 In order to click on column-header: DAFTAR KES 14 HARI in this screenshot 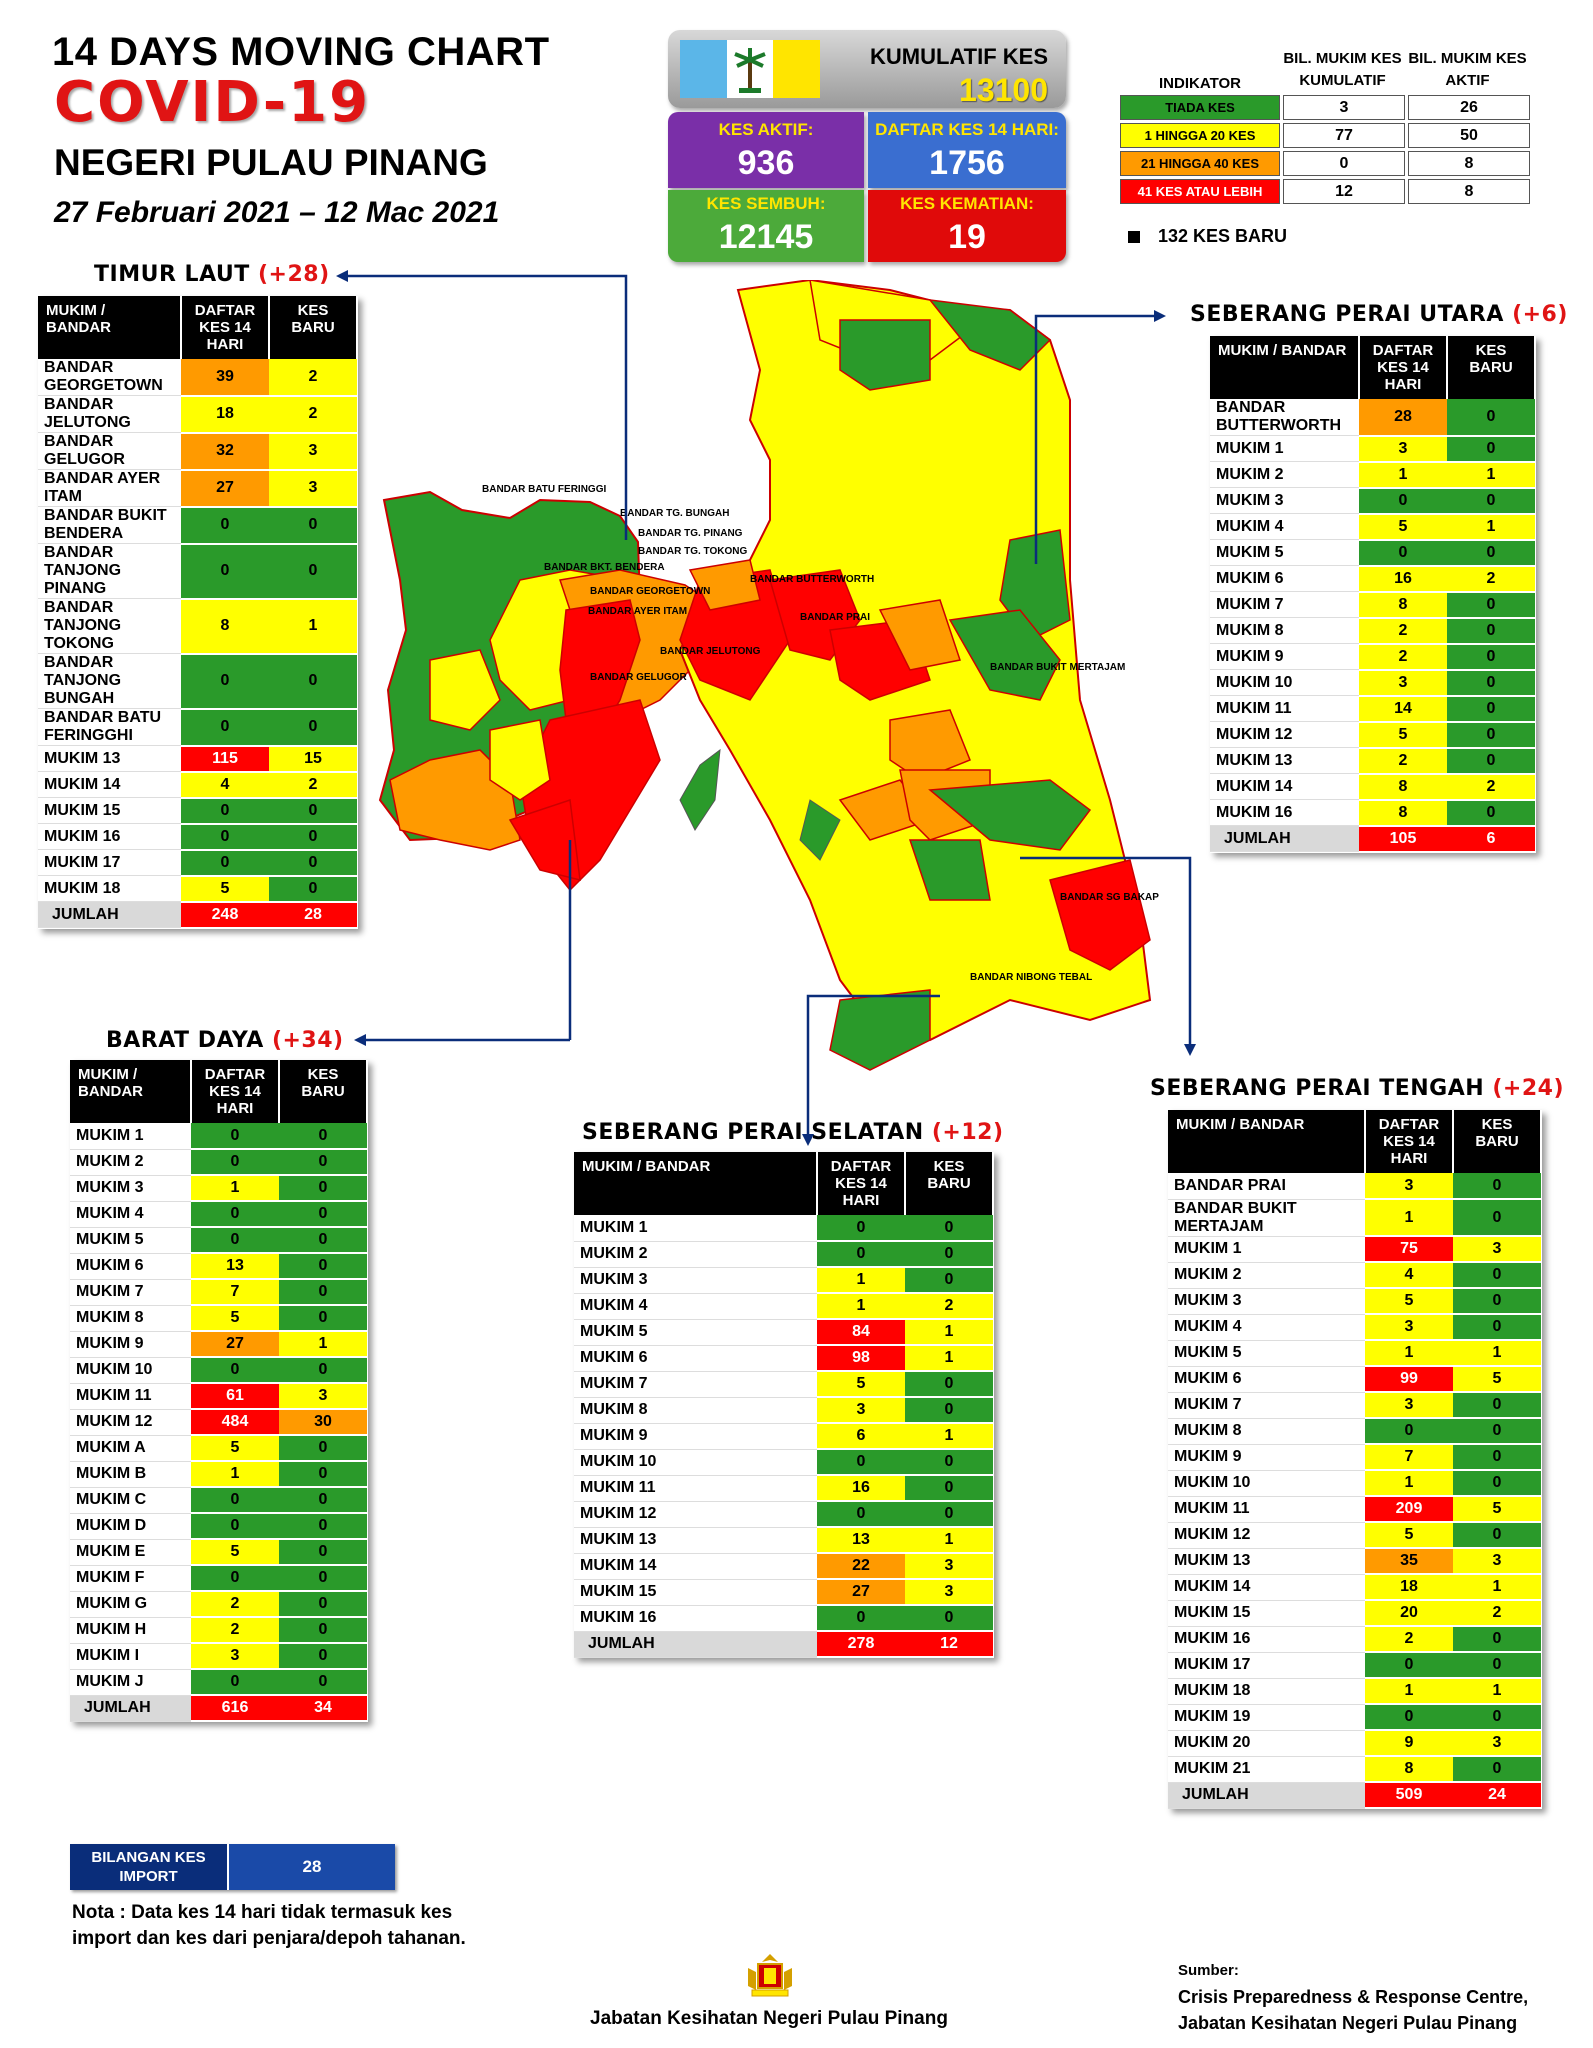, I will do `click(235, 1091)`.